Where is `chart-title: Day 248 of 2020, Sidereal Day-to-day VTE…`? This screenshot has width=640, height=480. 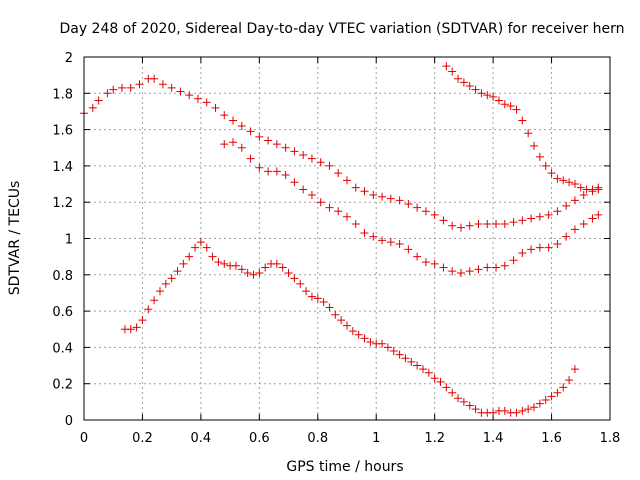 chart-title: Day 248 of 2020, Sidereal Day-to-day VTE… is located at coordinates (341, 29).